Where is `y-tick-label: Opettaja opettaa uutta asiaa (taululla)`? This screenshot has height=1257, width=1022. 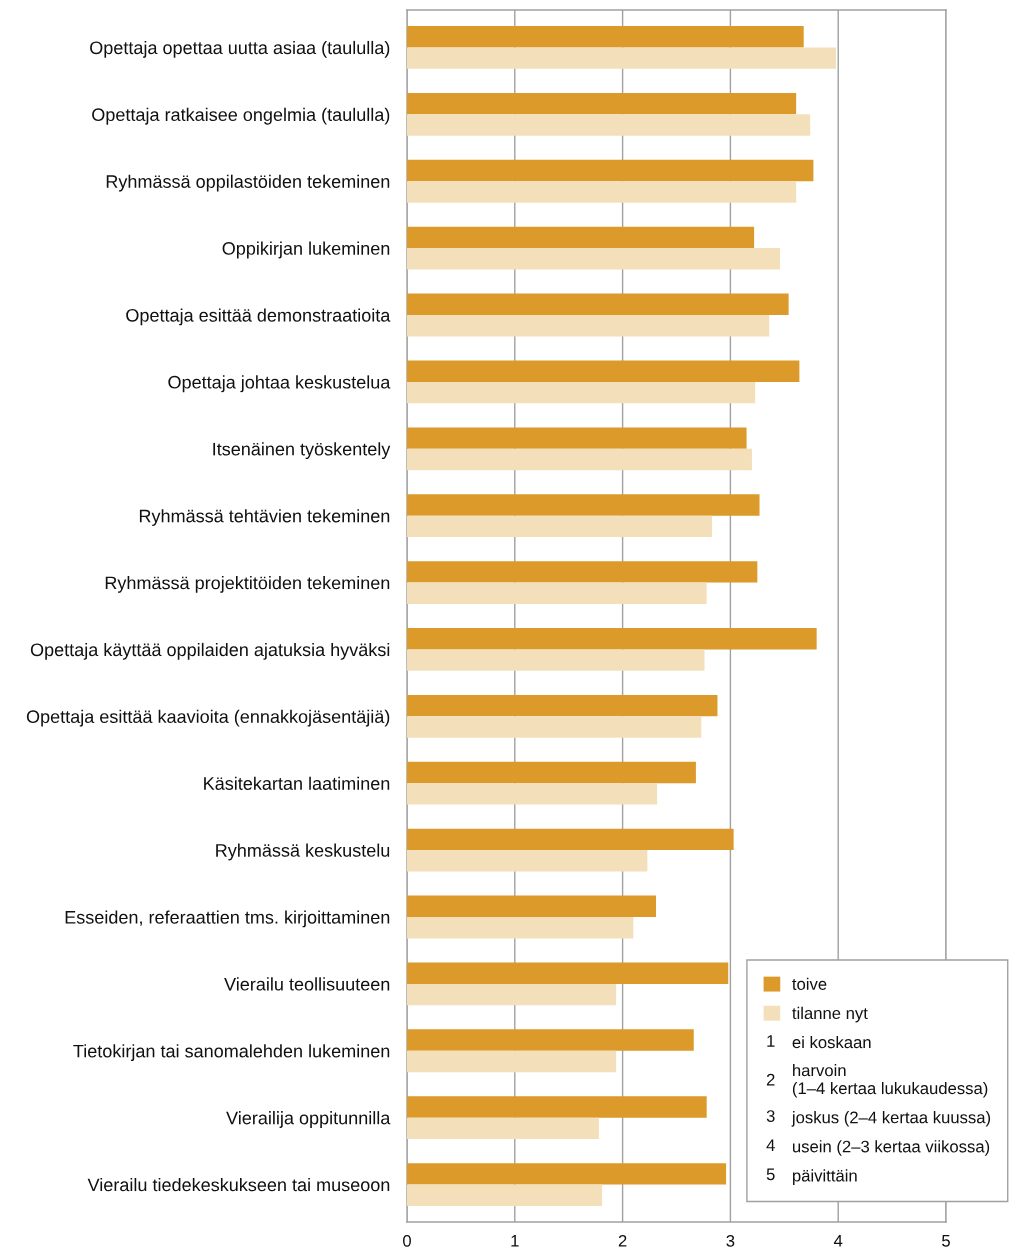
y-tick-label: Opettaja opettaa uutta asiaa (taululla) is located at coordinates (240, 49).